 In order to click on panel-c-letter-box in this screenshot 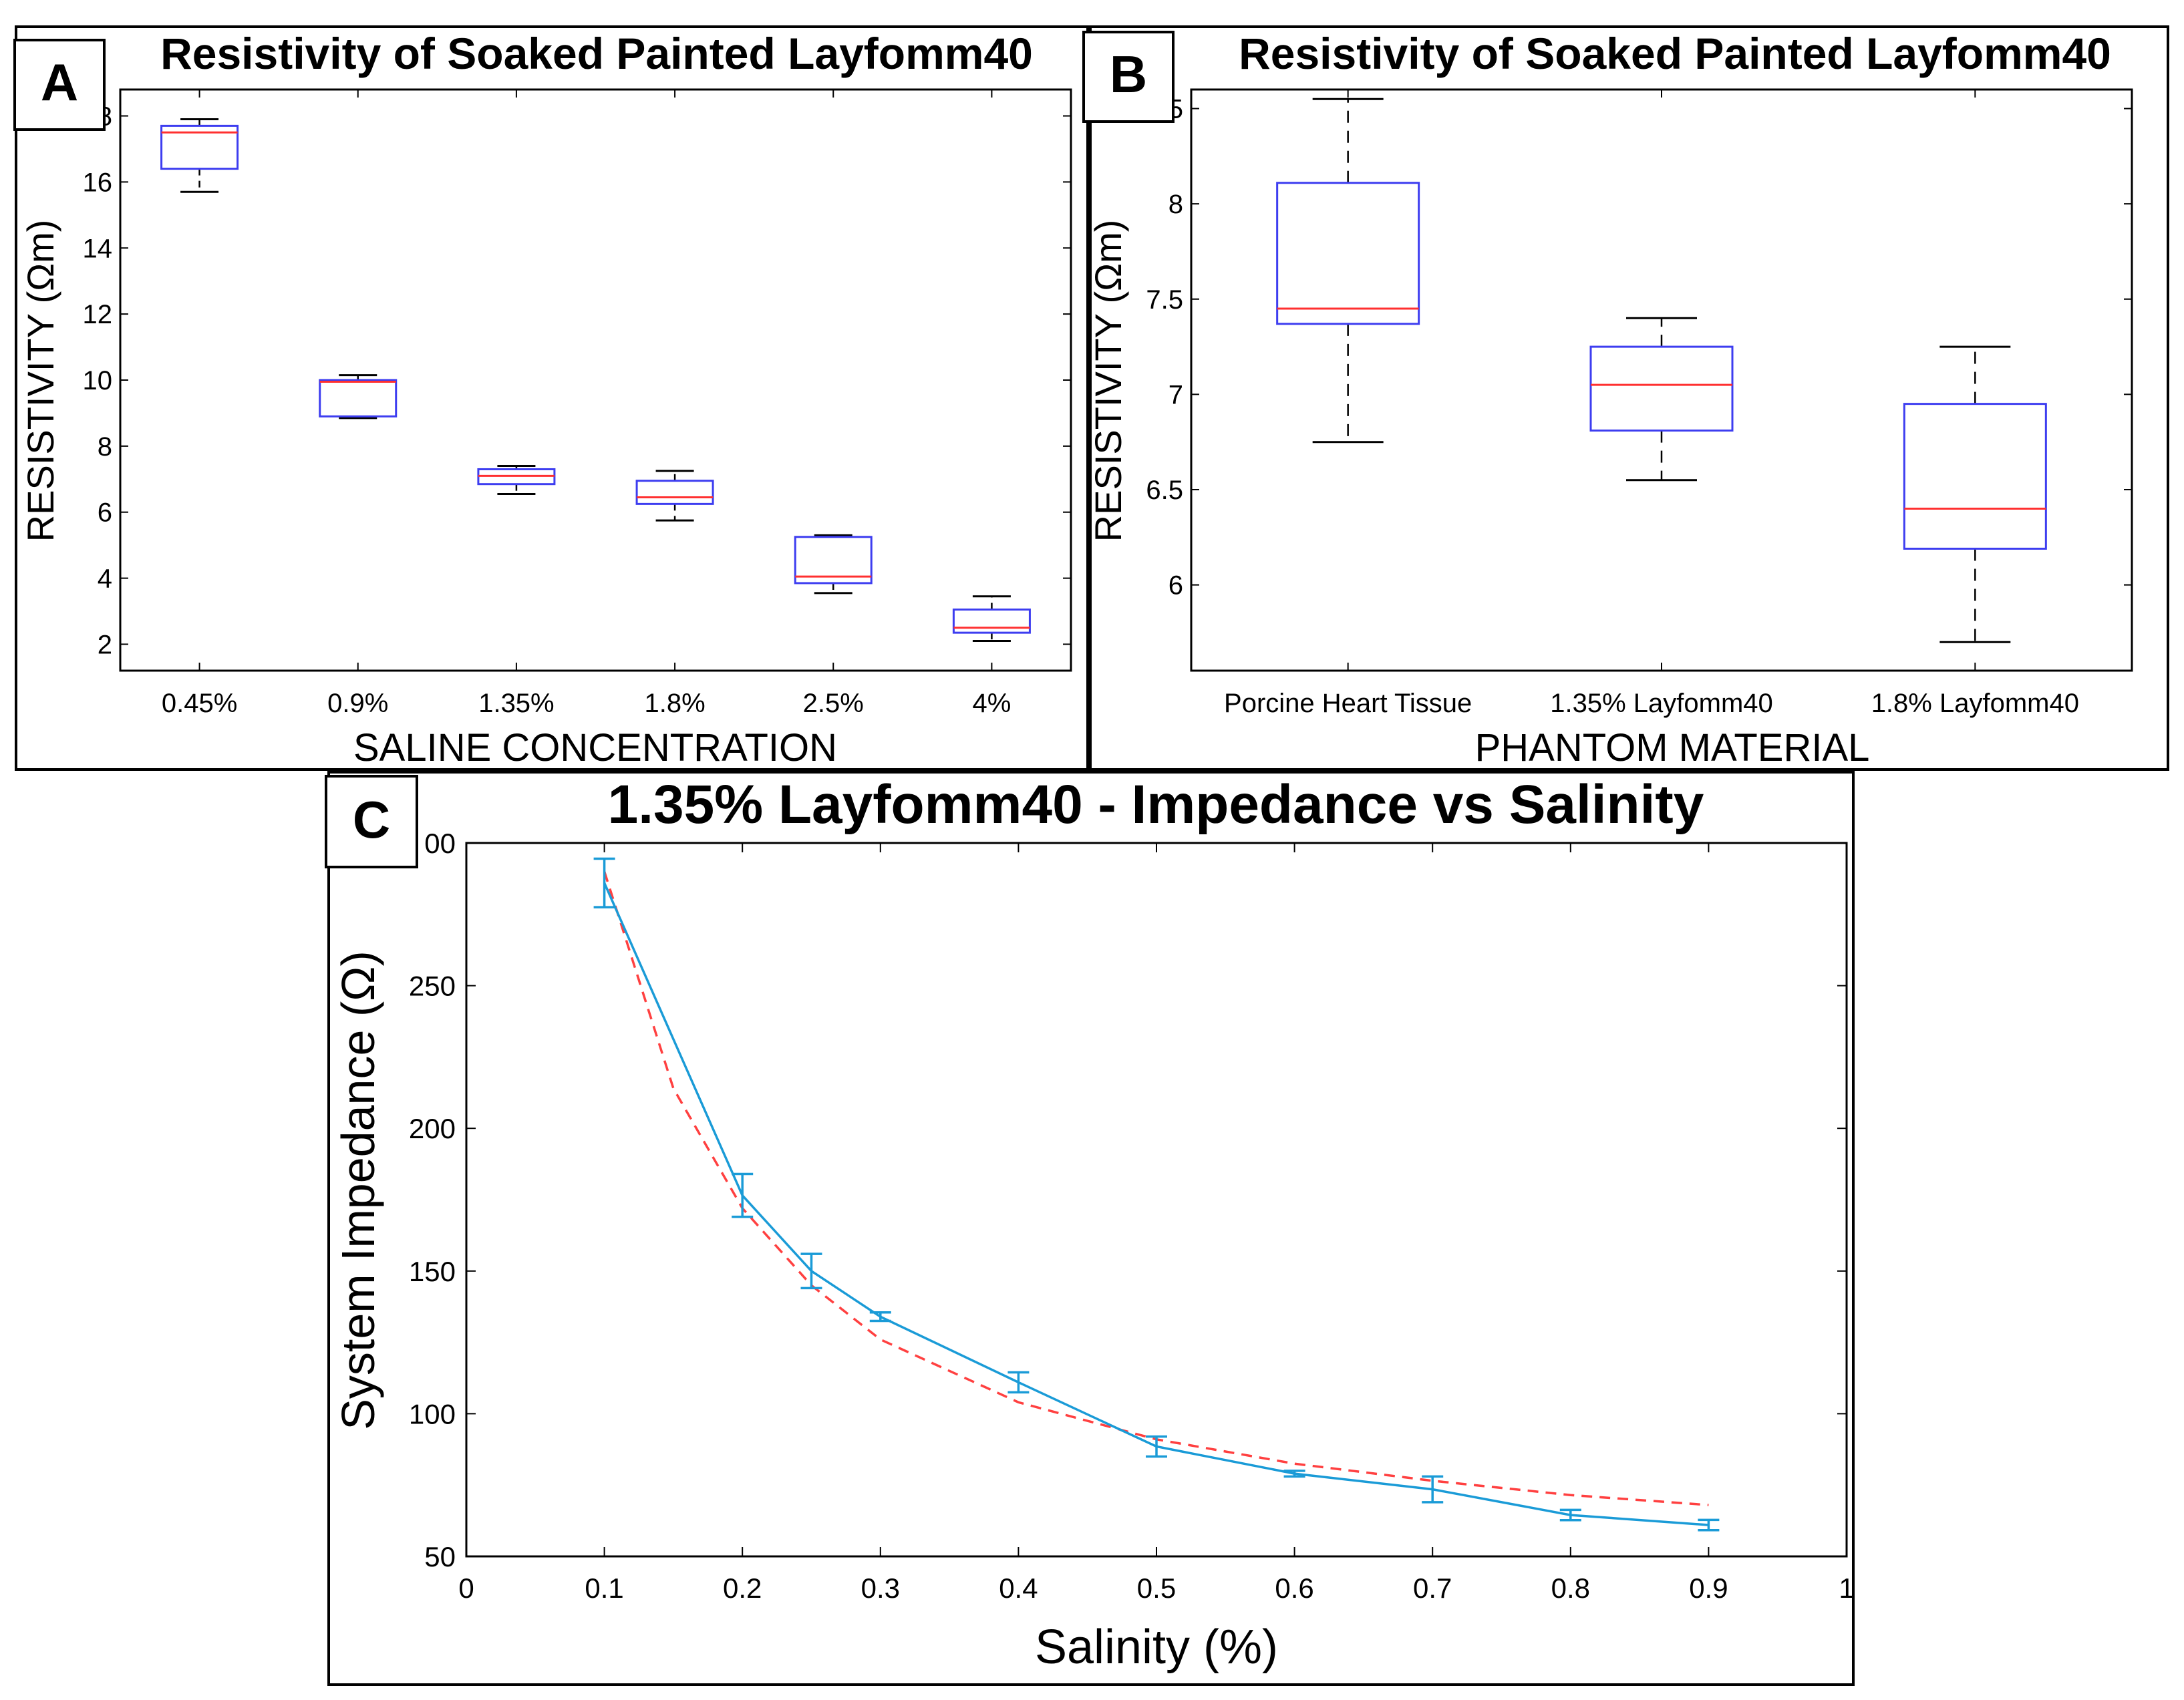, I will do `click(372, 821)`.